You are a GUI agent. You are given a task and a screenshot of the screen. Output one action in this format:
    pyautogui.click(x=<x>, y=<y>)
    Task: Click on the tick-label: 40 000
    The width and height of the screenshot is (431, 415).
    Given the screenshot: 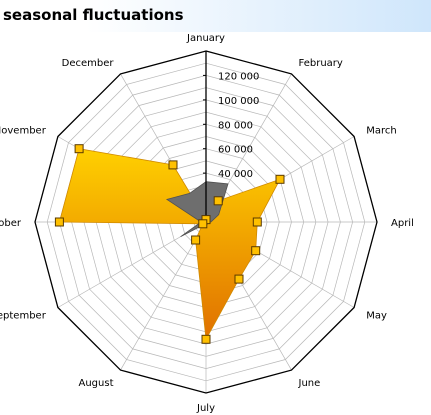 What is the action you would take?
    pyautogui.click(x=235, y=174)
    